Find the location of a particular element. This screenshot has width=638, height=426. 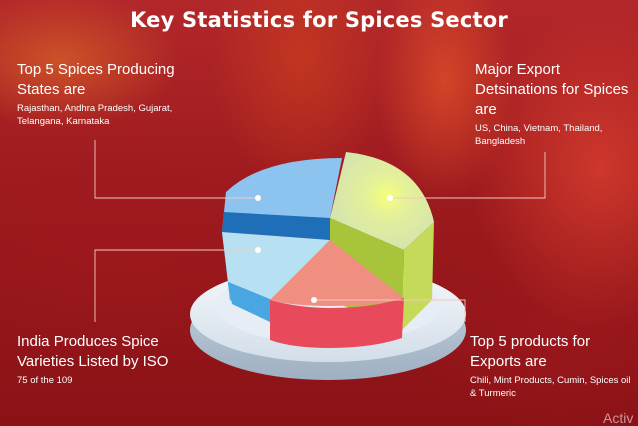

slice-salmon-front is located at coordinates (337, 323).